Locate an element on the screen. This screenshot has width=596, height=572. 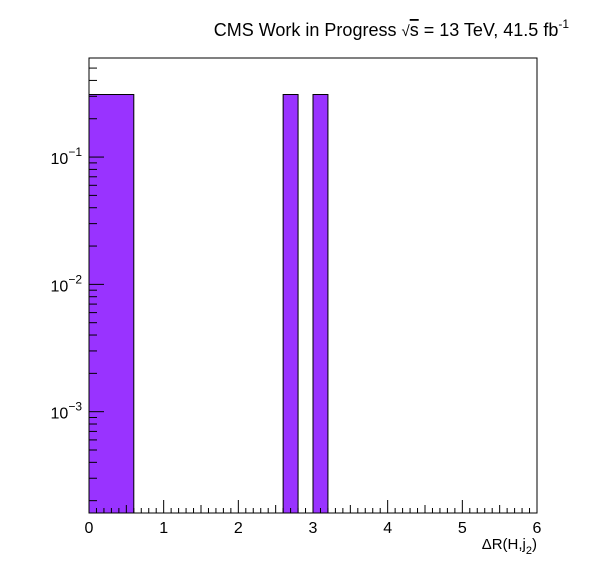
x-axis-label: ΔR(H,j2) is located at coordinates (509, 546).